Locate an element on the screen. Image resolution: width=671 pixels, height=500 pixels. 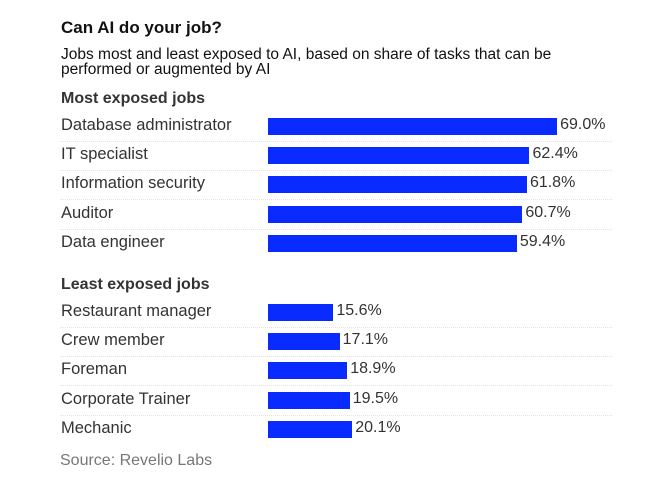
chart-title: Can AI do your job? is located at coordinates (141, 27).